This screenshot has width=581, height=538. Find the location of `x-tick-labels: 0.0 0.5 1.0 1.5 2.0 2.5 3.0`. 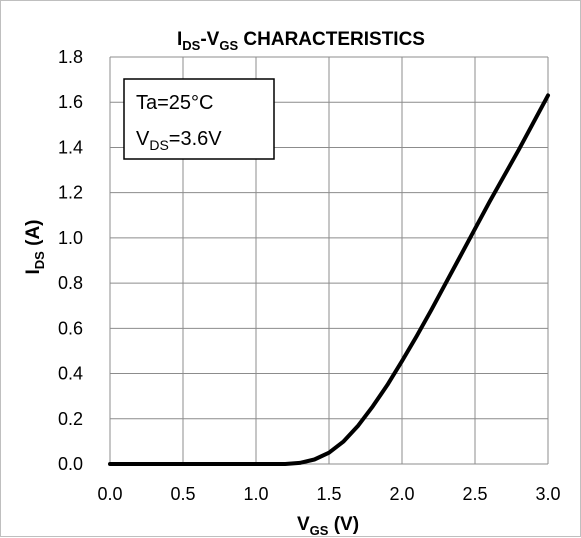

x-tick-labels: 0.0 0.5 1.0 1.5 2.0 2.5 3.0 is located at coordinates (328, 494).